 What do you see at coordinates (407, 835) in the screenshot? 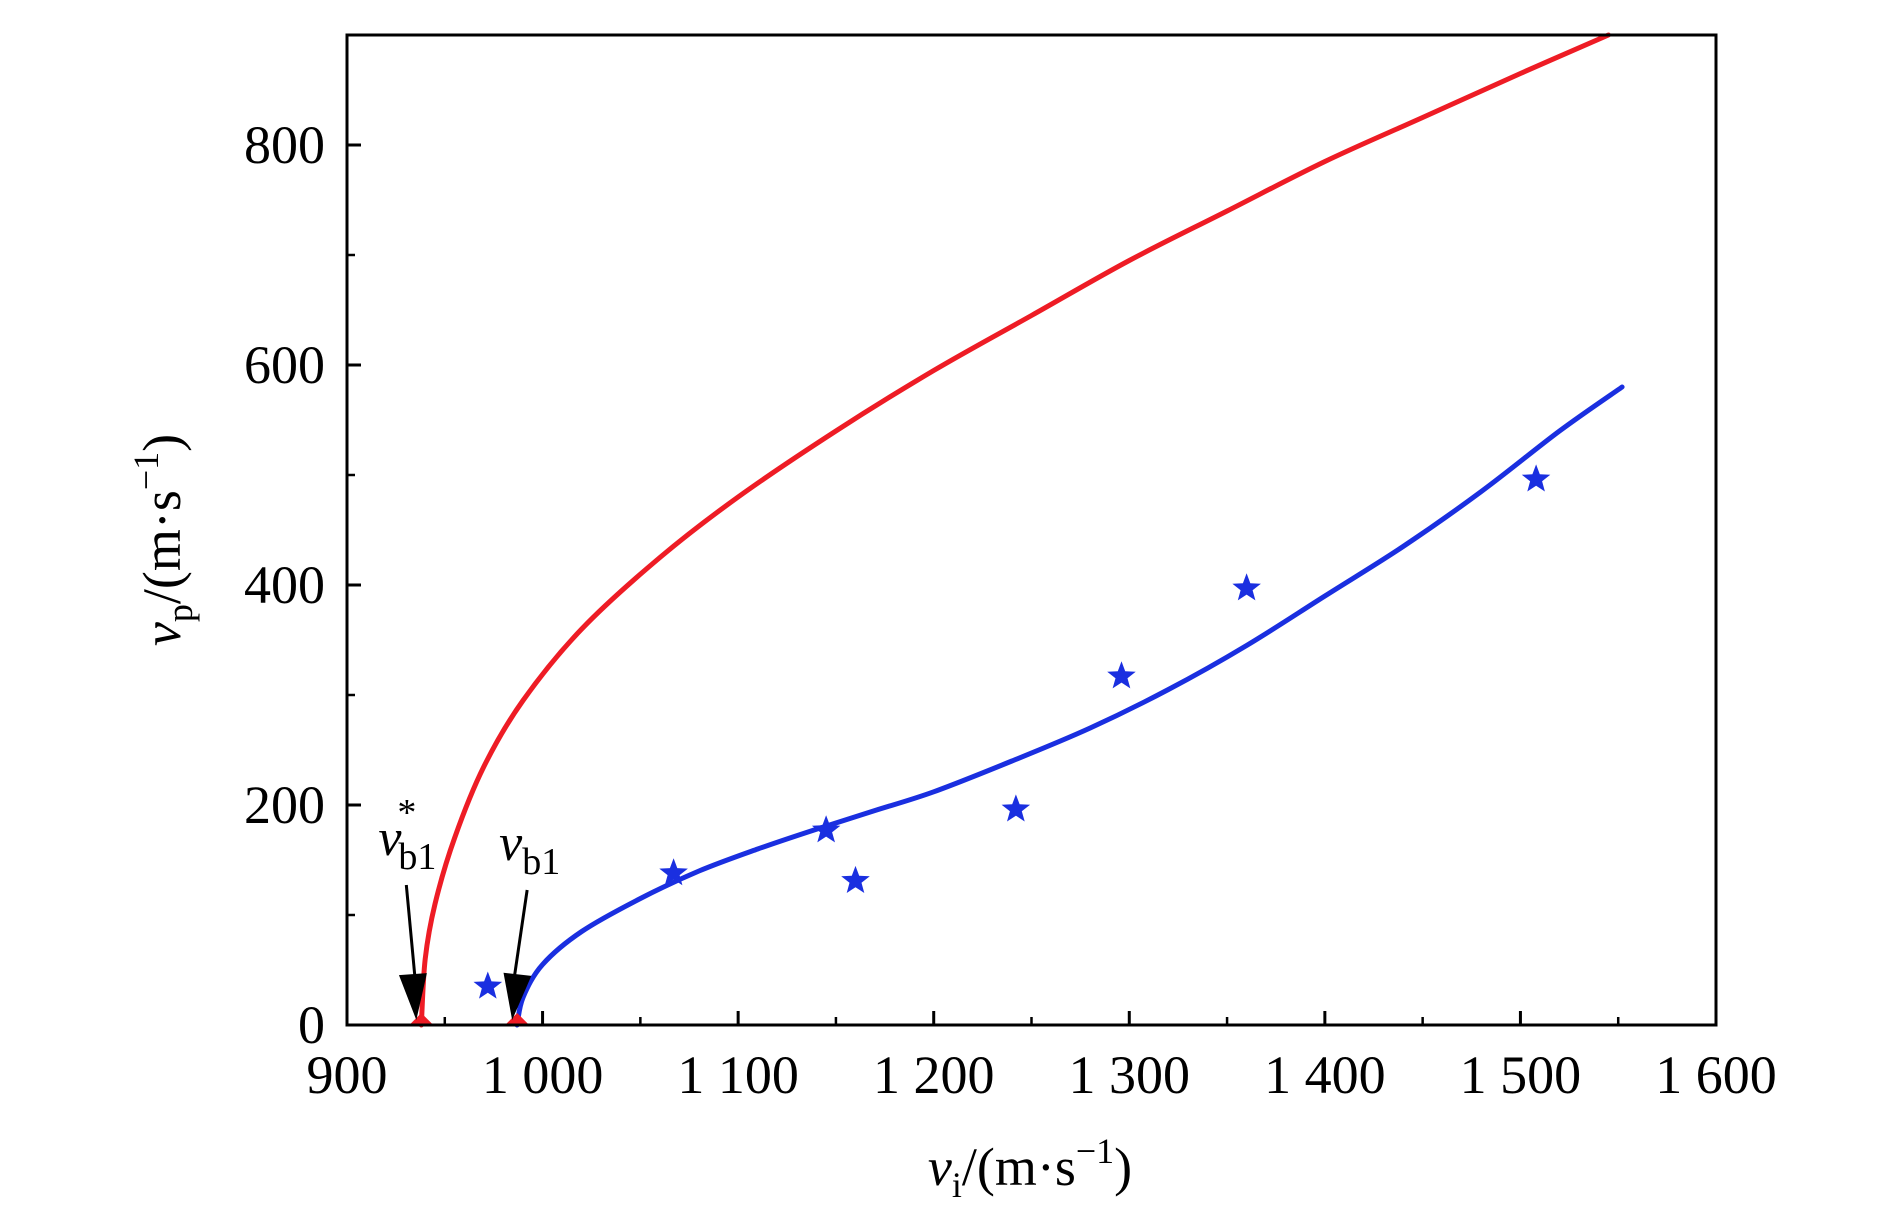
I see `annotation-label: v* b1` at bounding box center [407, 835].